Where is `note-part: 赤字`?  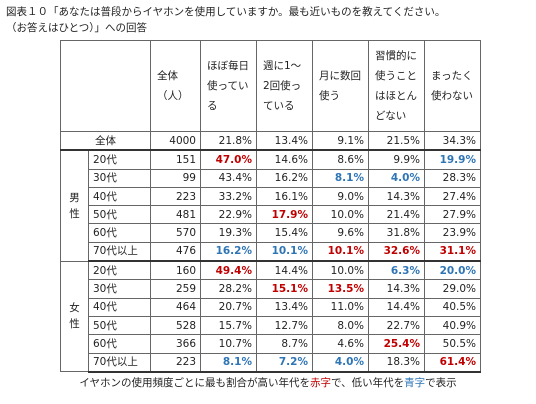 note-part: 赤字 is located at coordinates (321, 383).